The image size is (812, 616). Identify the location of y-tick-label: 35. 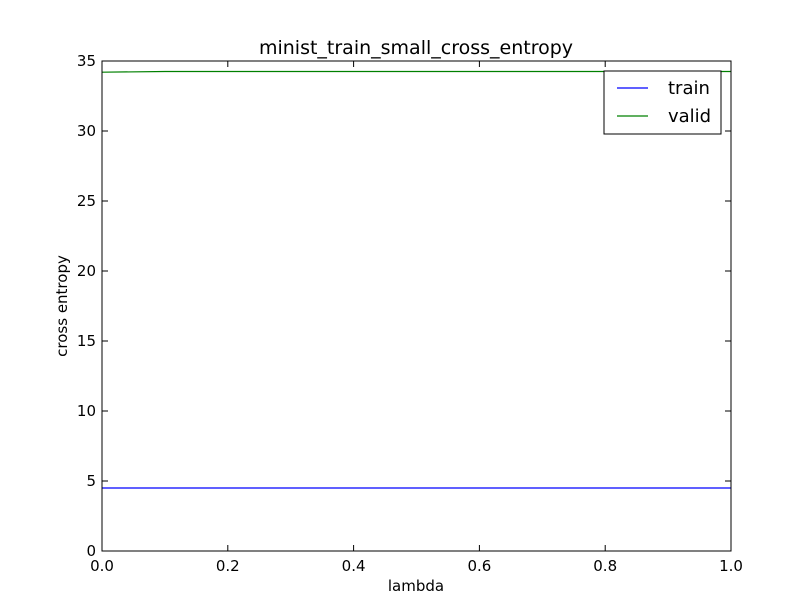
(86, 61).